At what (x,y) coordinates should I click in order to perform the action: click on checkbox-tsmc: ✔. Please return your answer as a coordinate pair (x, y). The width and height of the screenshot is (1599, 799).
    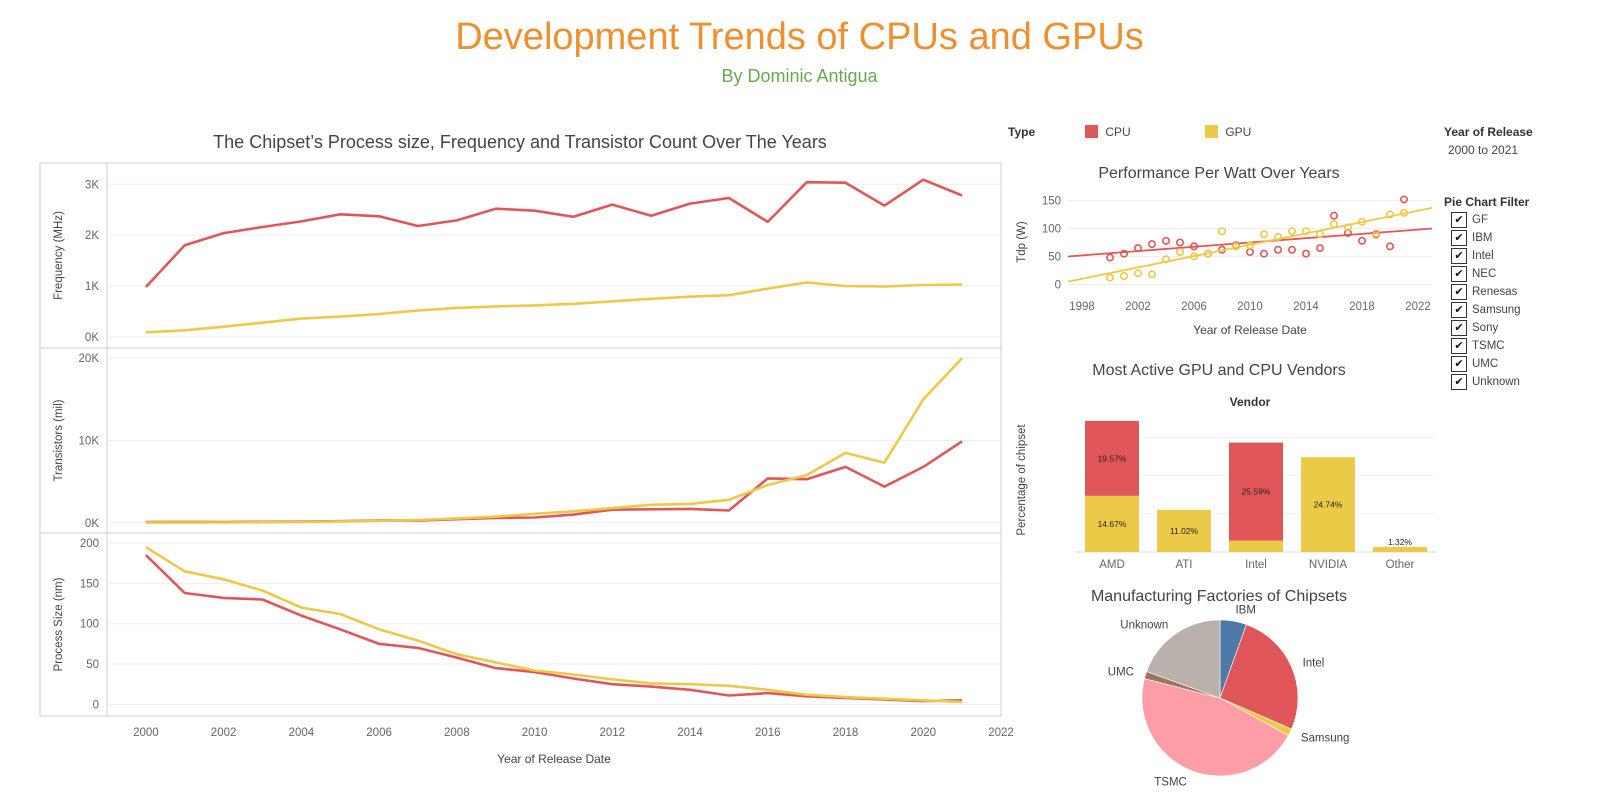
    Looking at the image, I should click on (1459, 346).